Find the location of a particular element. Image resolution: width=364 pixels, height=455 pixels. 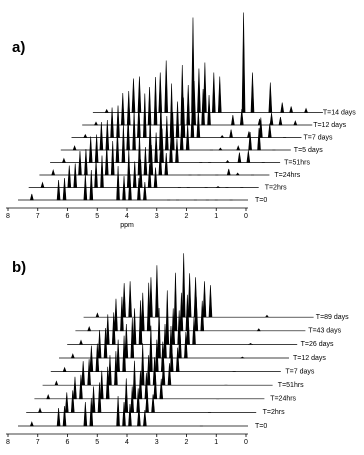

x-tick-label: 8 is located at coordinates (8, 442).